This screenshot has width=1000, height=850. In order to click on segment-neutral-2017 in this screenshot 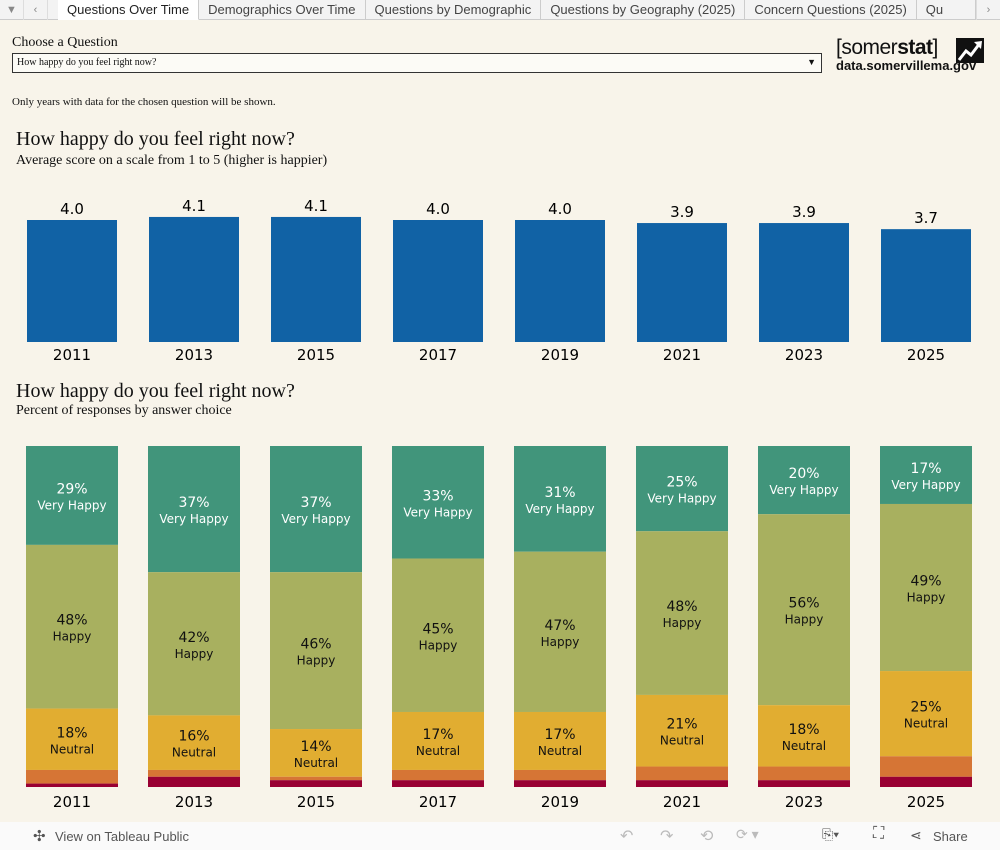, I will do `click(438, 740)`.